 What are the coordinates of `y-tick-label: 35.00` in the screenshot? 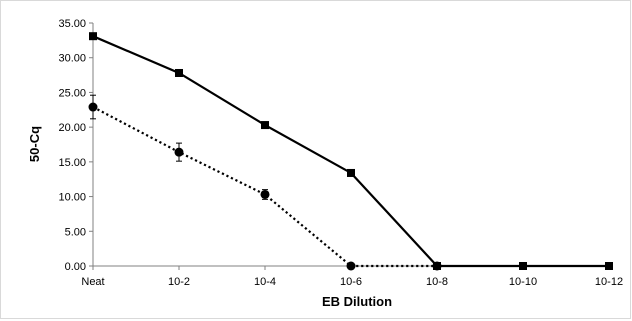 It's located at (72, 24).